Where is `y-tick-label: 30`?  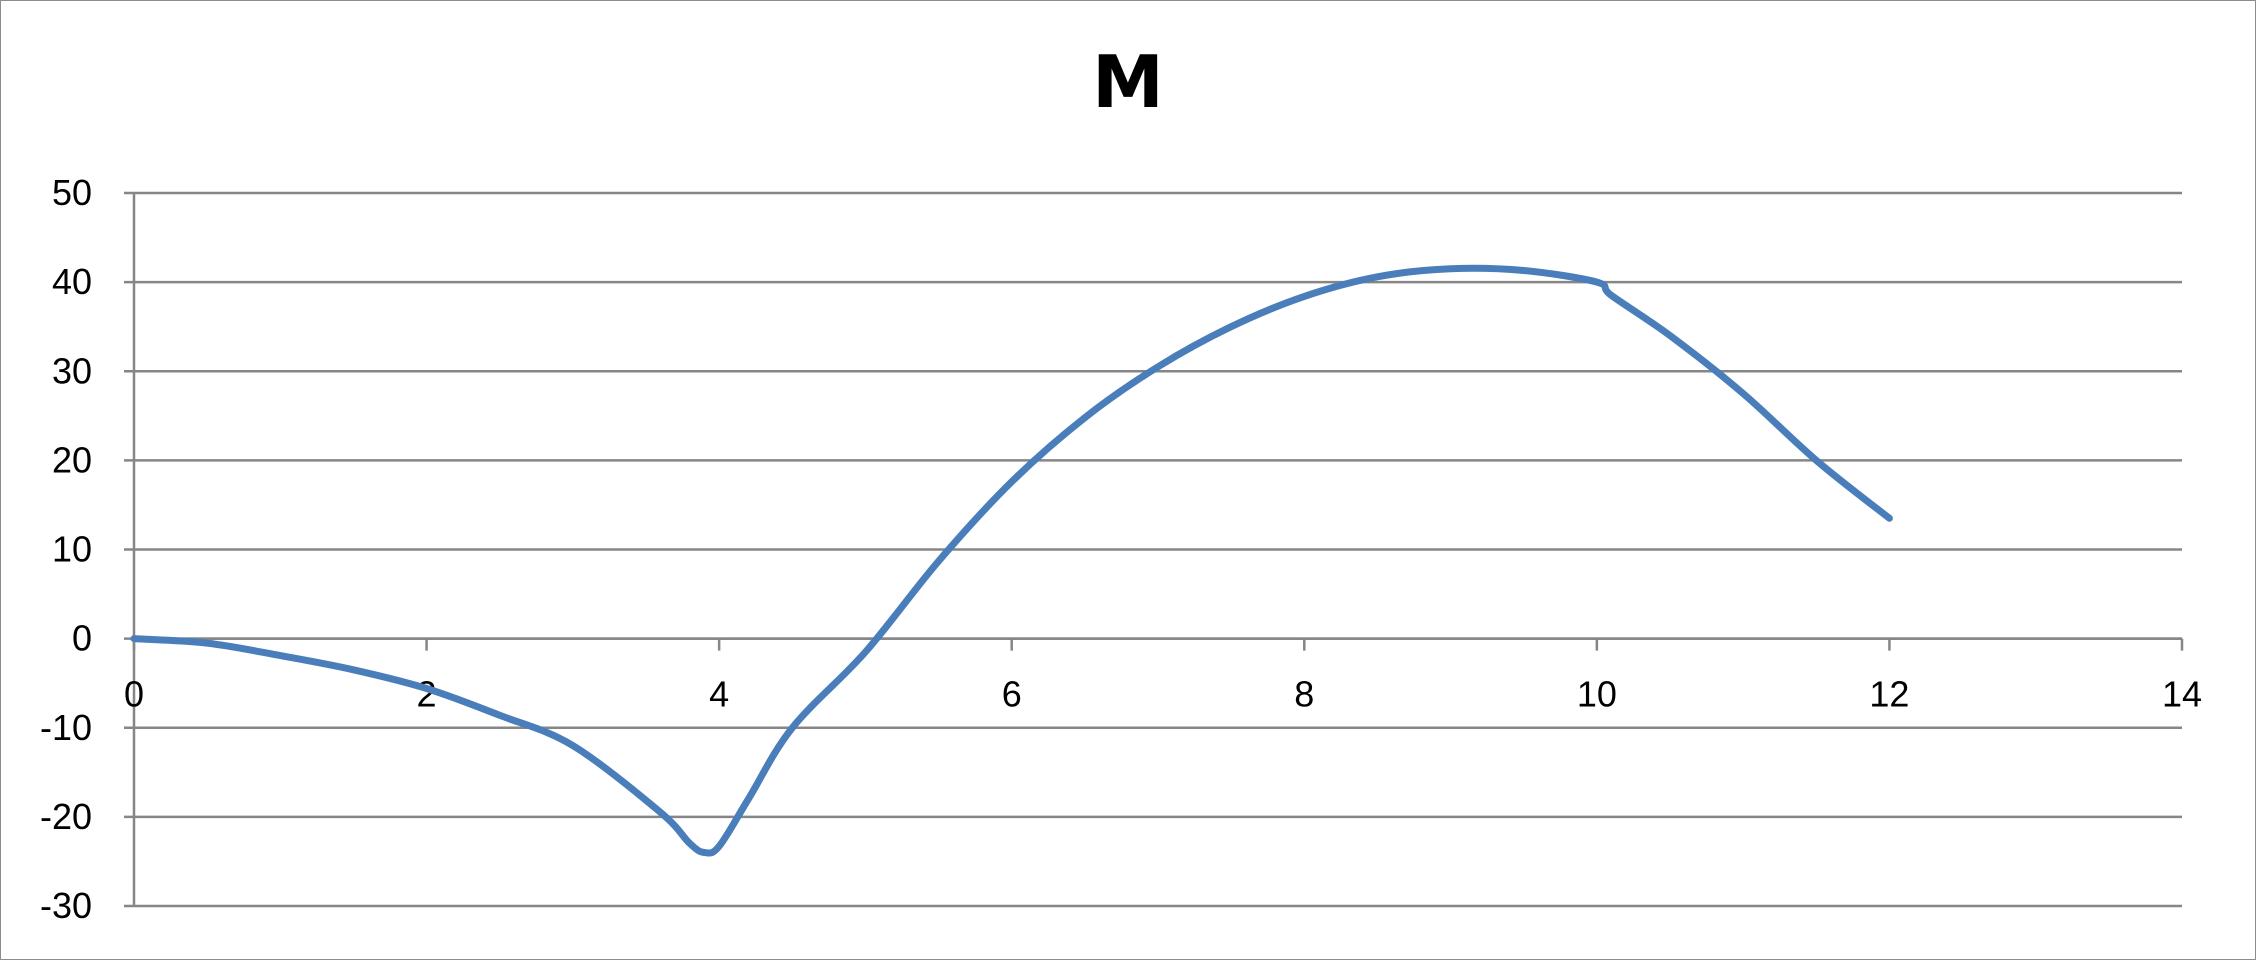 y-tick-label: 30 is located at coordinates (72, 370).